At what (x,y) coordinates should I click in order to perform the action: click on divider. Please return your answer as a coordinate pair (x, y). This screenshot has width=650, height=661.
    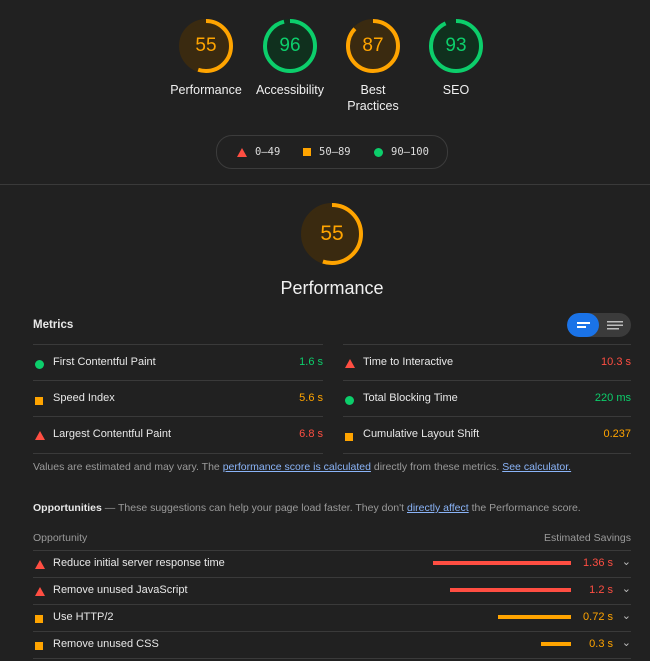
    Looking at the image, I should click on (325, 184).